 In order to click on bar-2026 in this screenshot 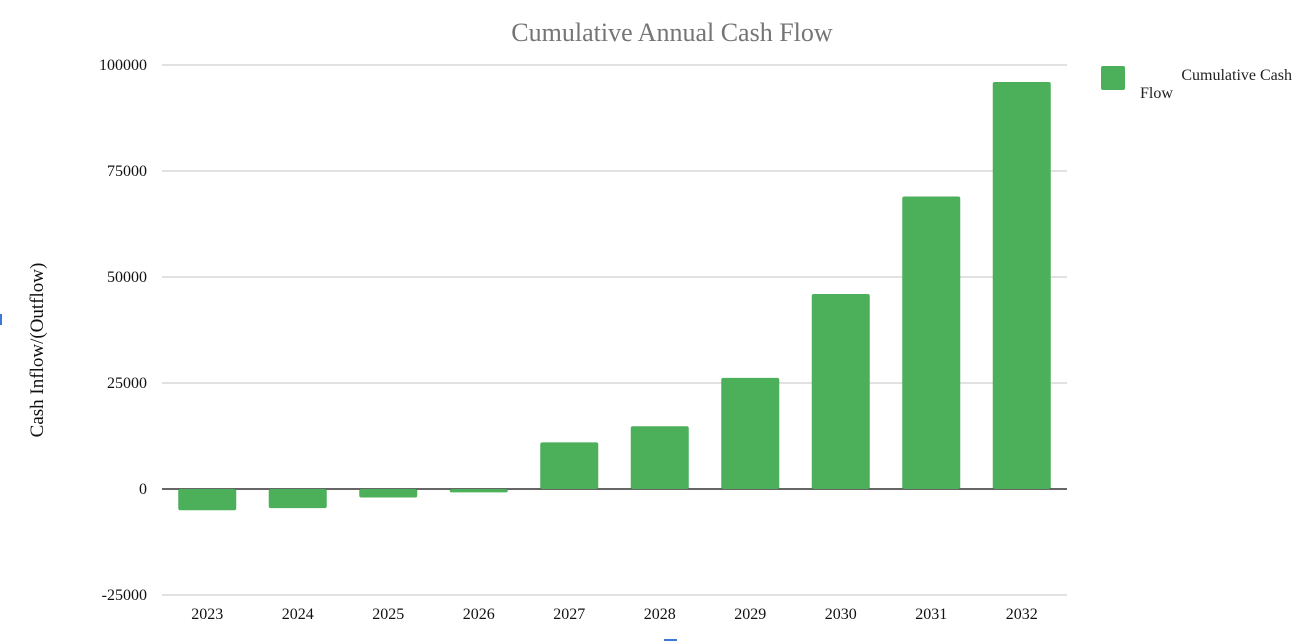, I will do `click(478, 491)`.